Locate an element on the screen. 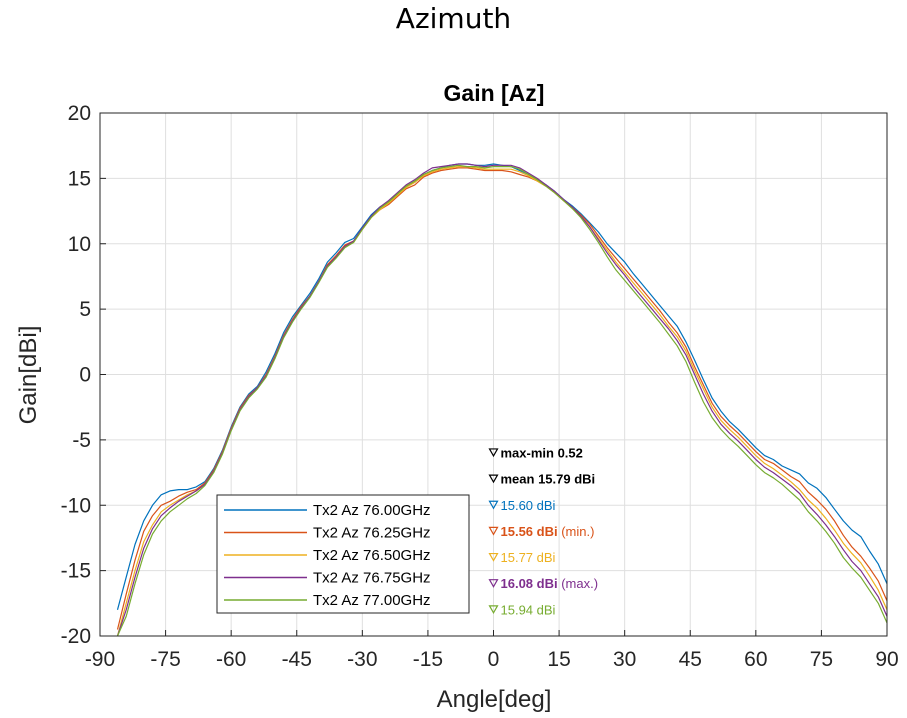  x-tick-label: -90 is located at coordinates (100, 659).